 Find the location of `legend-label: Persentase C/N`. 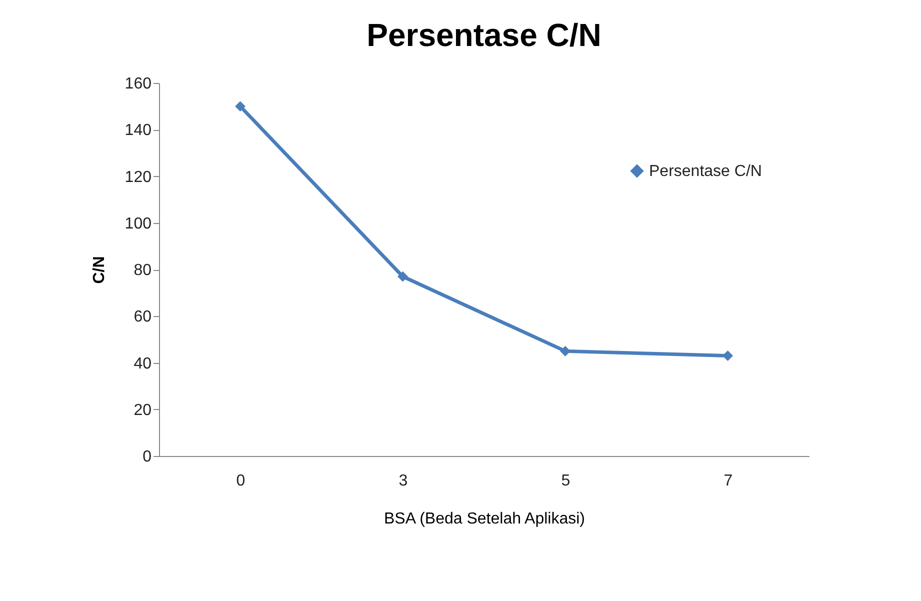

legend-label: Persentase C/N is located at coordinates (705, 171).